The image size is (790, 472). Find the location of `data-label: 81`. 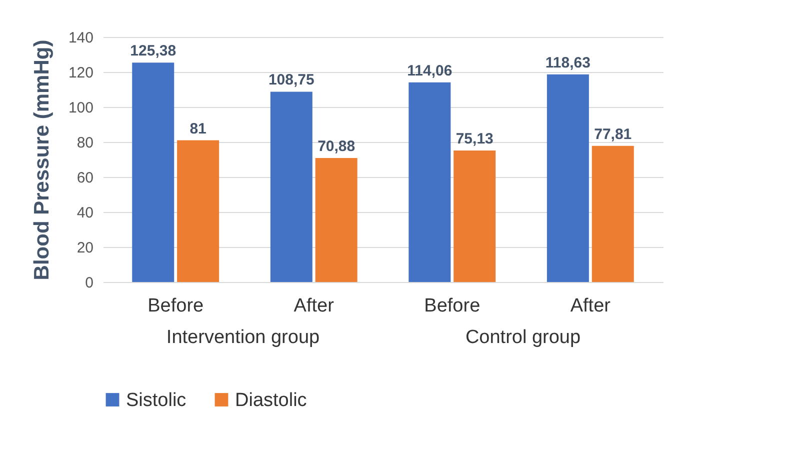

data-label: 81 is located at coordinates (198, 129).